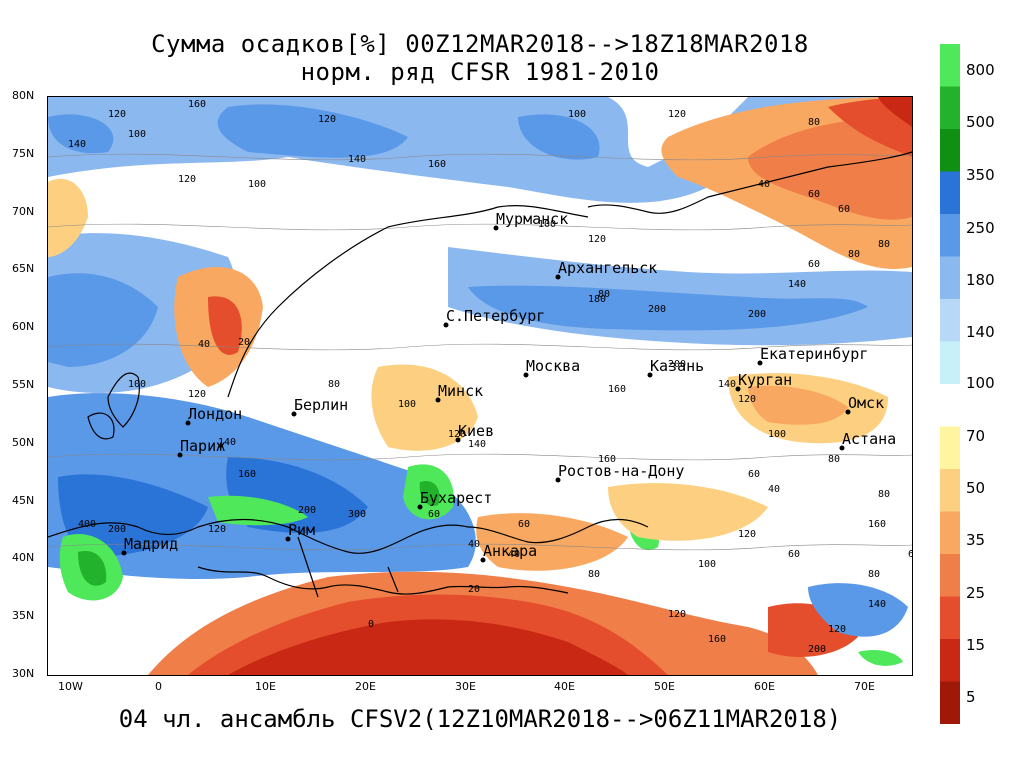  What do you see at coordinates (668, 308) in the screenshot?
I see `precip-field-russia-wet` at bounding box center [668, 308].